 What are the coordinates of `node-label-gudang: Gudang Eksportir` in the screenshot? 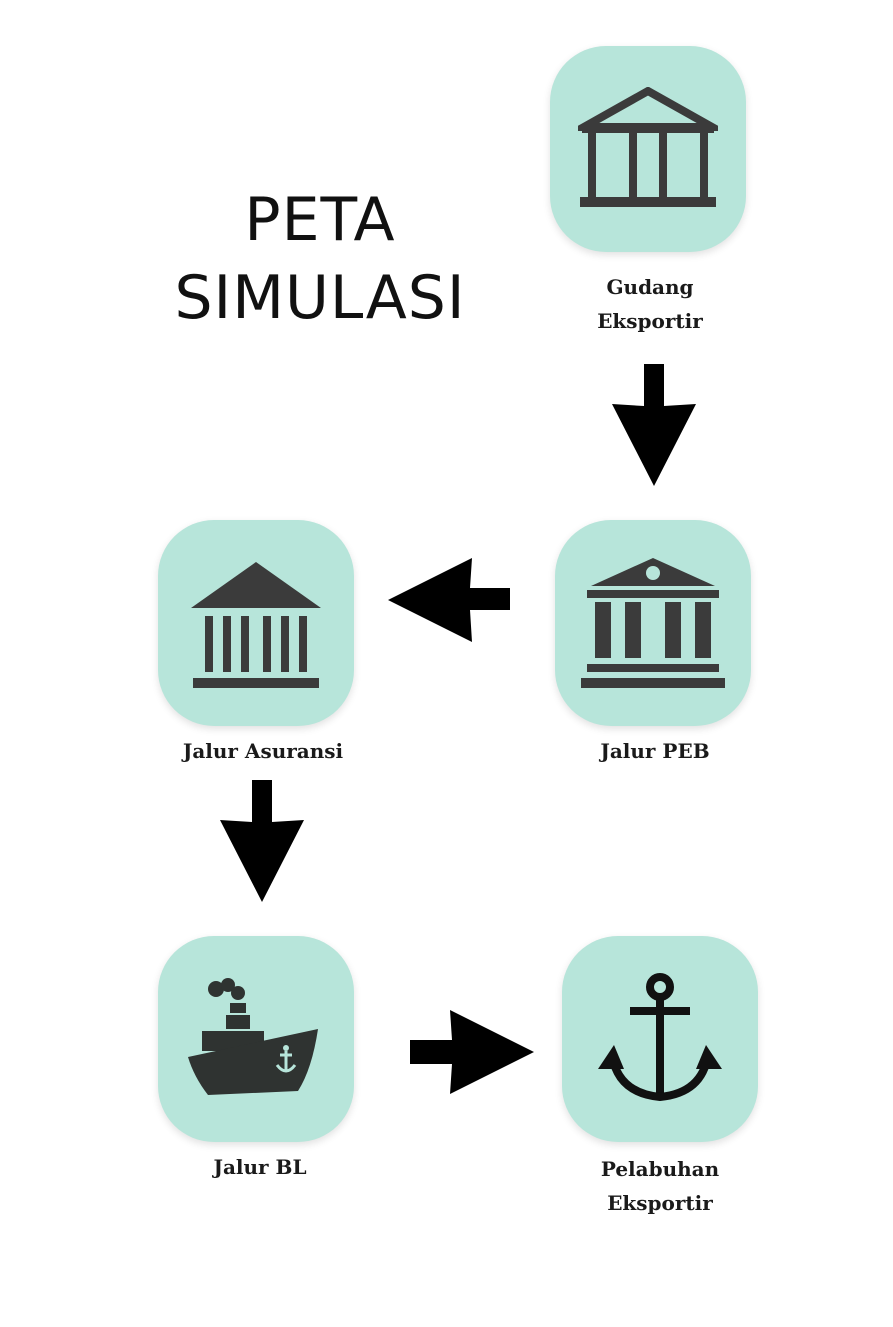 It's located at (650, 304).